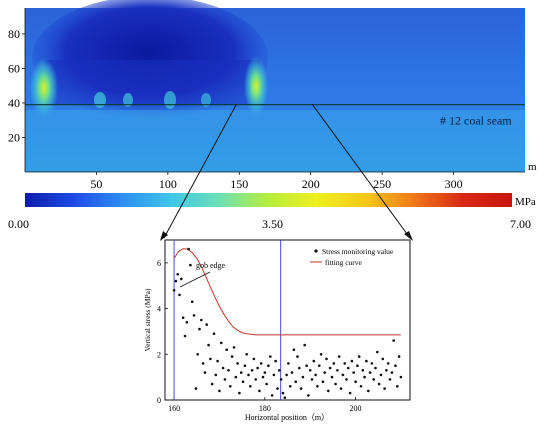 This screenshot has width=550, height=426. Describe the element at coordinates (159, 309) in the screenshot. I see `y-tick-label: 4` at that location.